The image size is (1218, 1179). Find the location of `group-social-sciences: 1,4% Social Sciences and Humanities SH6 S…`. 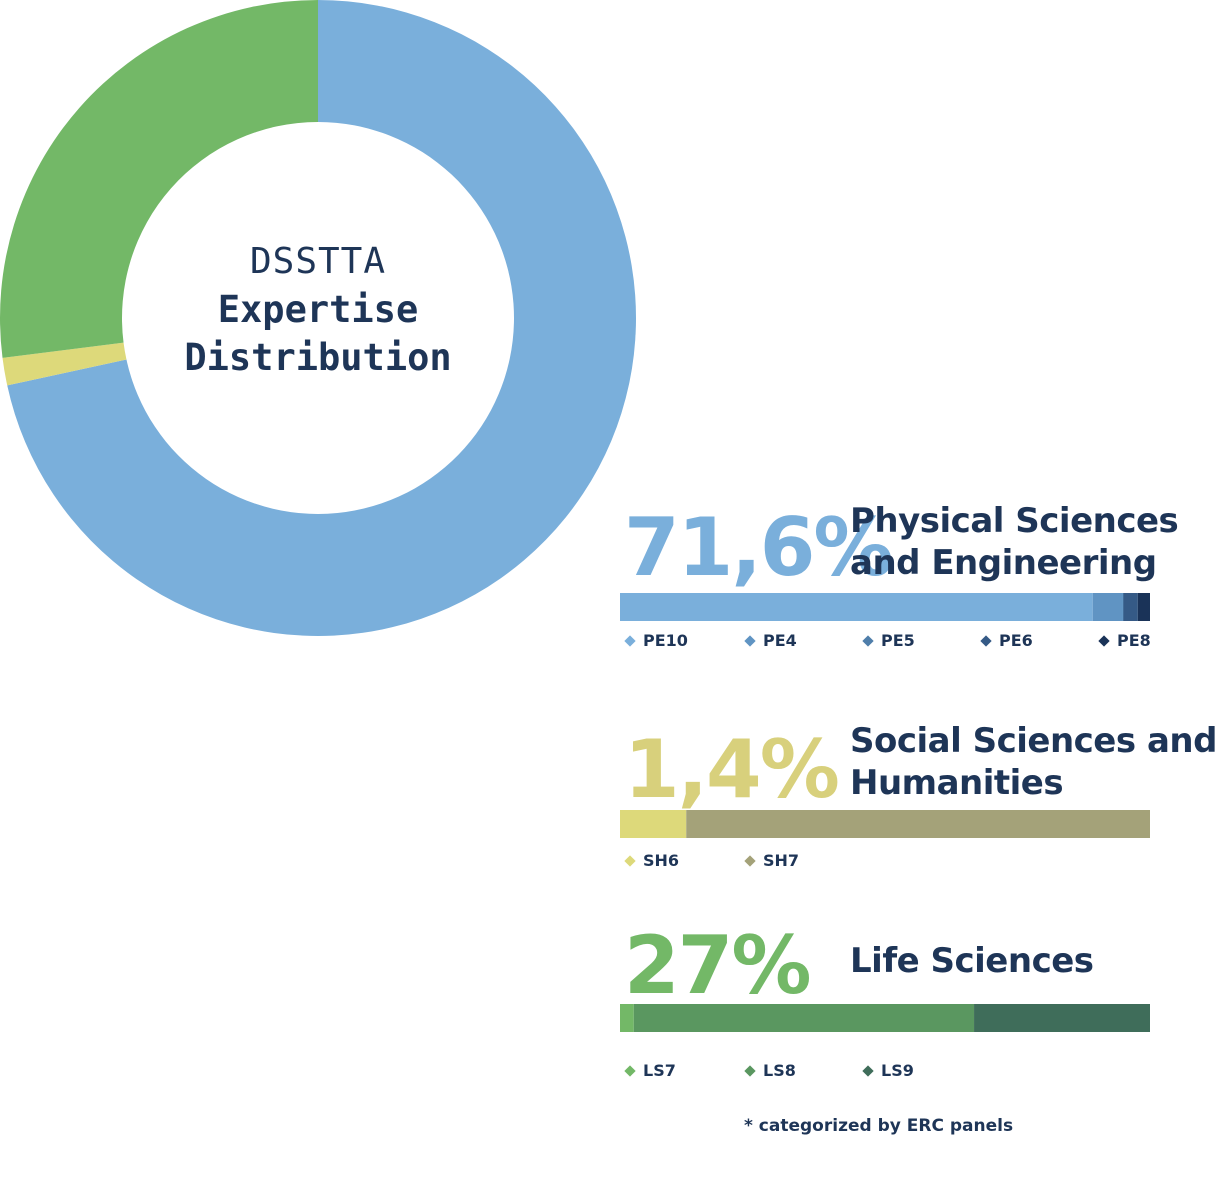

group-social-sciences: 1,4% Social Sciences and Humanities SH6 S… is located at coordinates (919, 800).